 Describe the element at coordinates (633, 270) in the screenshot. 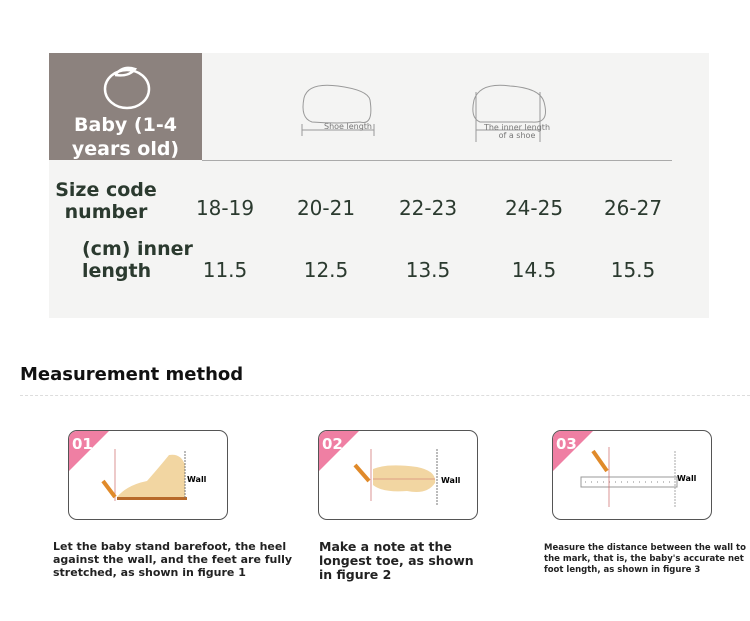

I see `inner-length-cell: 15.5` at that location.